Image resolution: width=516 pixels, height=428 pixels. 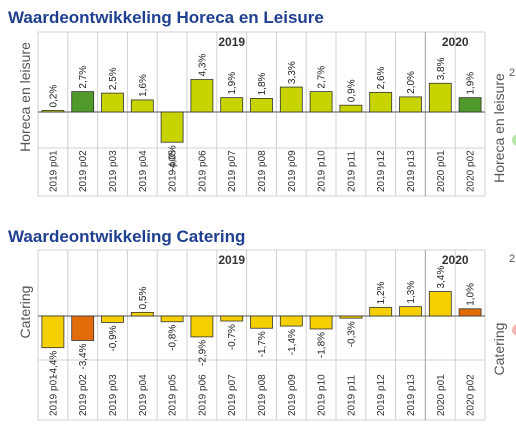 What do you see at coordinates (381, 77) in the screenshot?
I see `data-label: 2,6%` at bounding box center [381, 77].